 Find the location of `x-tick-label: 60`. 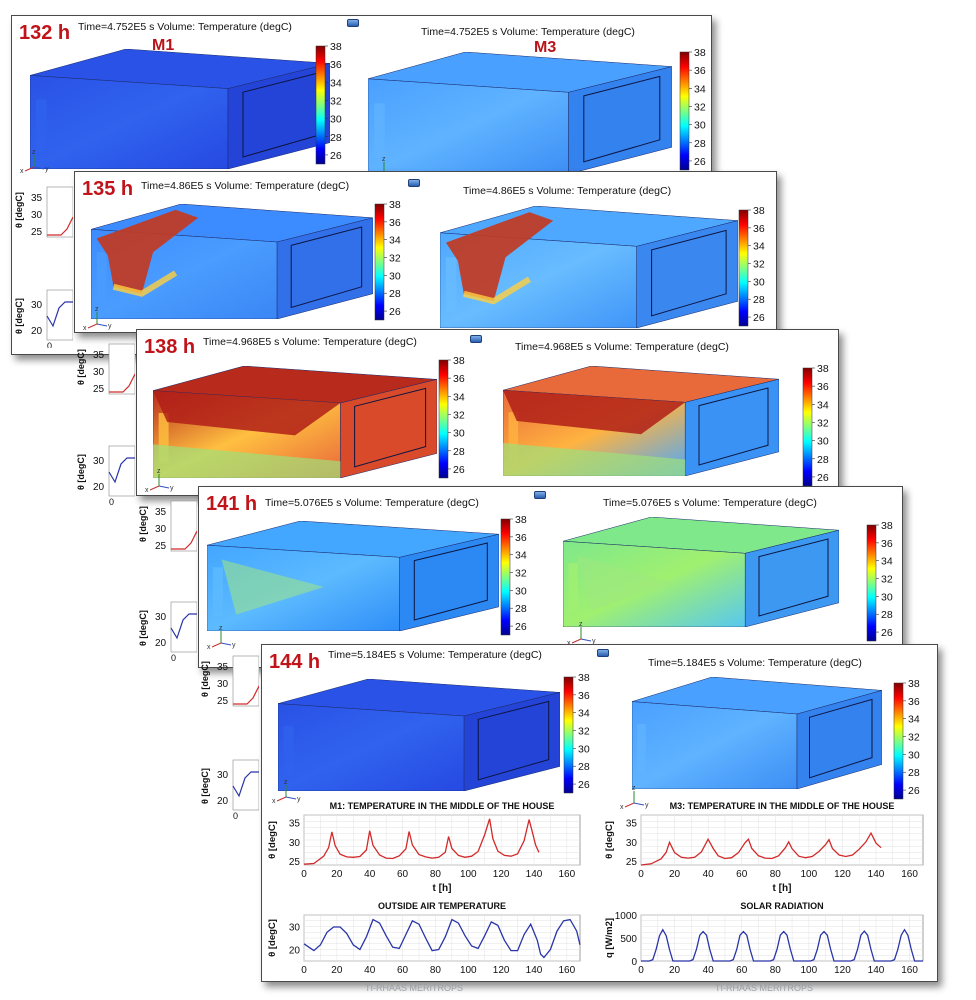

x-tick-label: 60 is located at coordinates (403, 874).